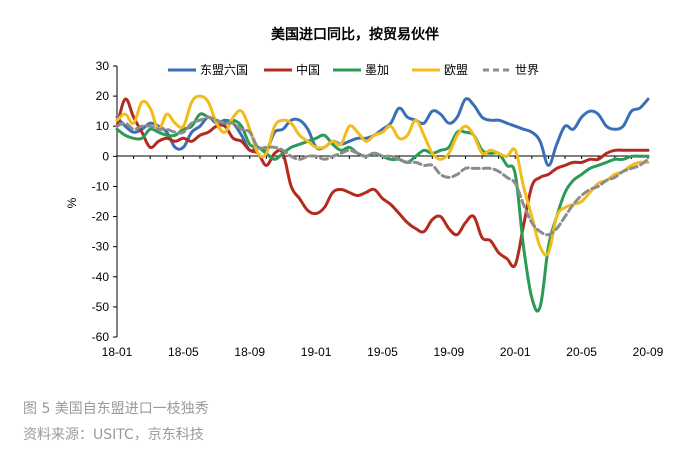 The height and width of the screenshot is (454, 688). Describe the element at coordinates (116, 409) in the screenshot. I see `figure-caption: 图 5 美国自东盟进口一枝独秀` at that location.